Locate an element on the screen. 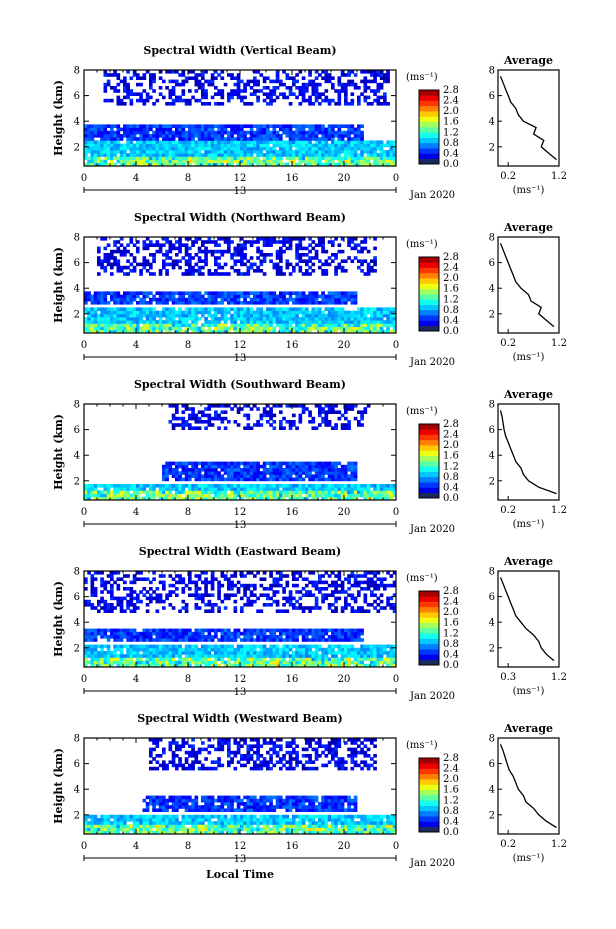 The image size is (616, 929). x-tick-label: 16 is located at coordinates (292, 345).